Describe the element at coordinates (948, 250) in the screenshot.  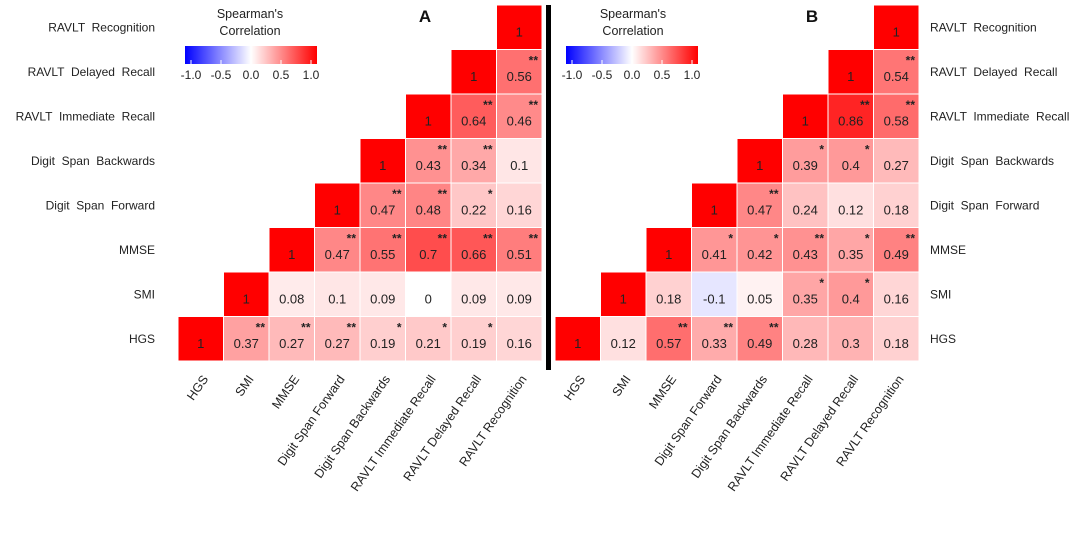
I see `row-label: MMSE` at that location.